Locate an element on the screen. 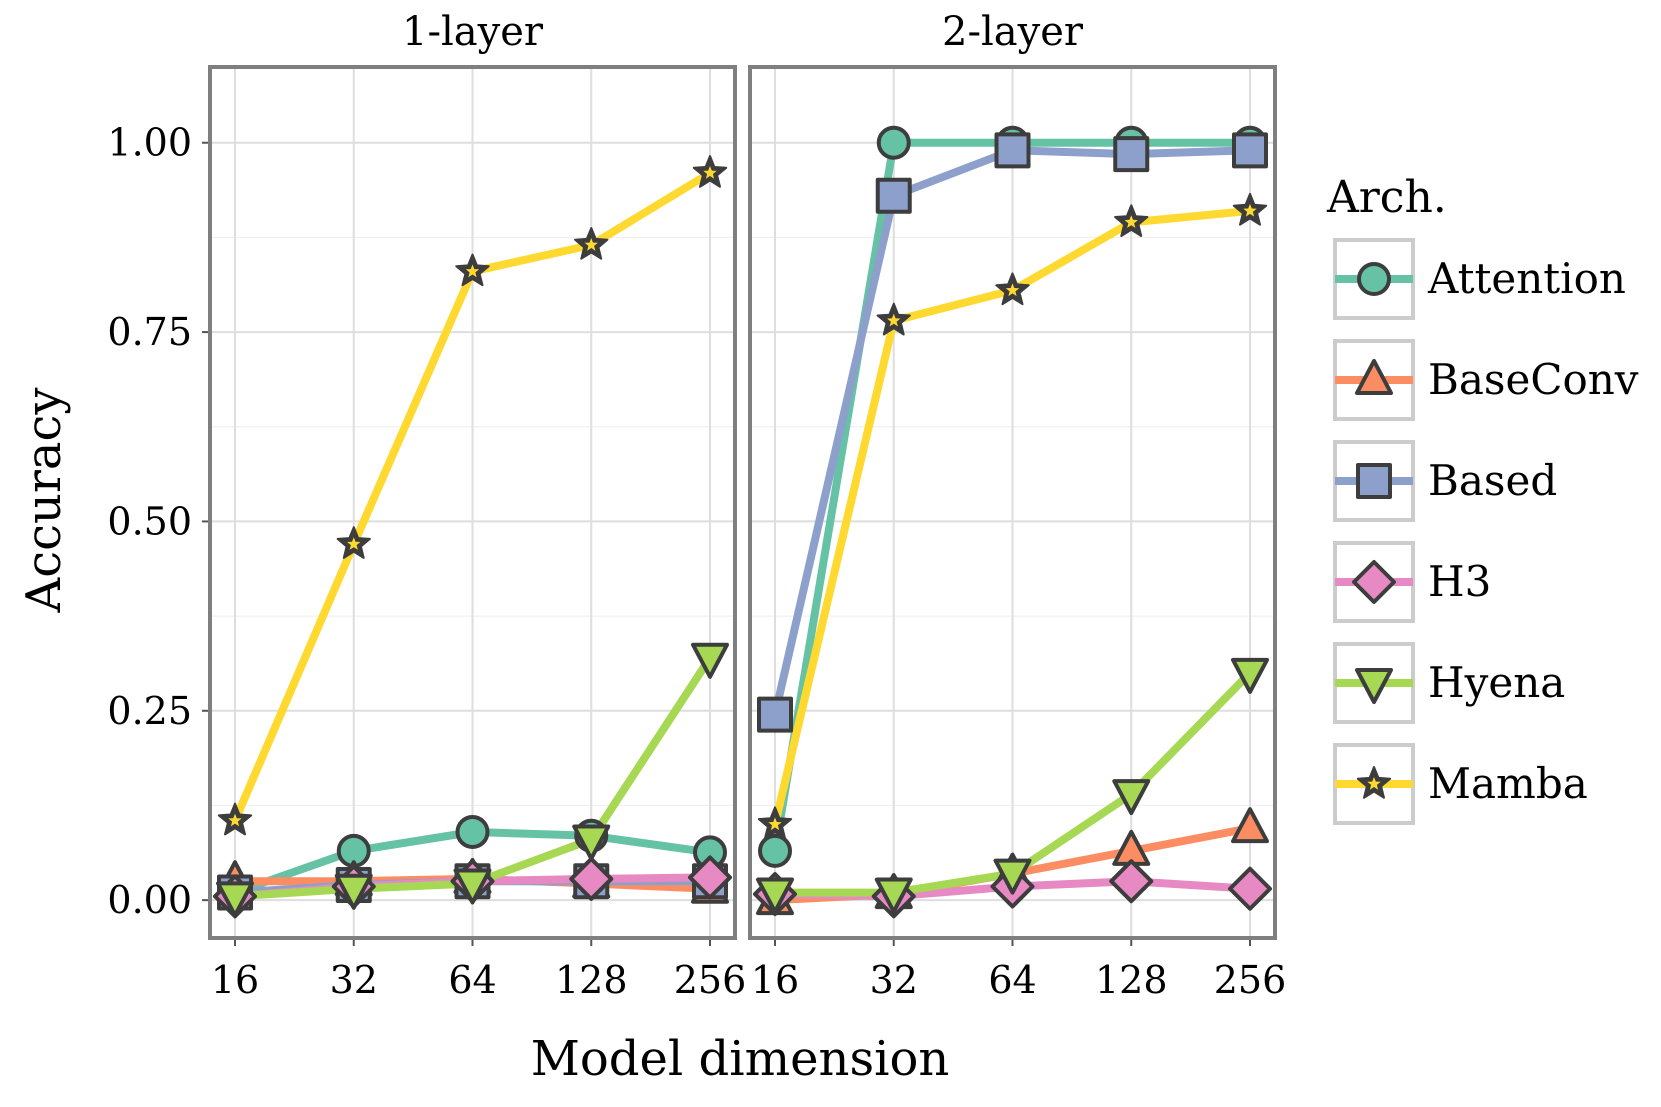 The image size is (1661, 1107). legend-label-h3: H3 is located at coordinates (1459, 581).